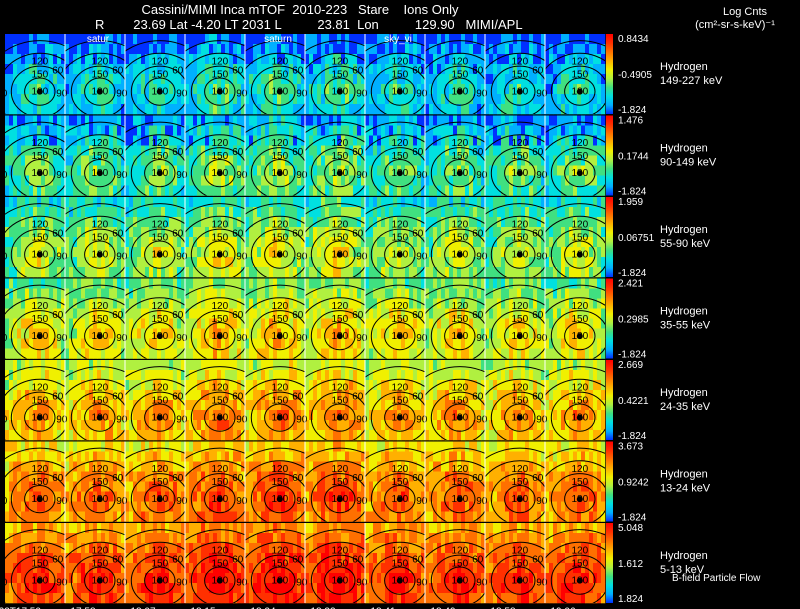 The height and width of the screenshot is (609, 800). Describe the element at coordinates (99, 173) in the screenshot. I see `contour-label: 180` at that location.